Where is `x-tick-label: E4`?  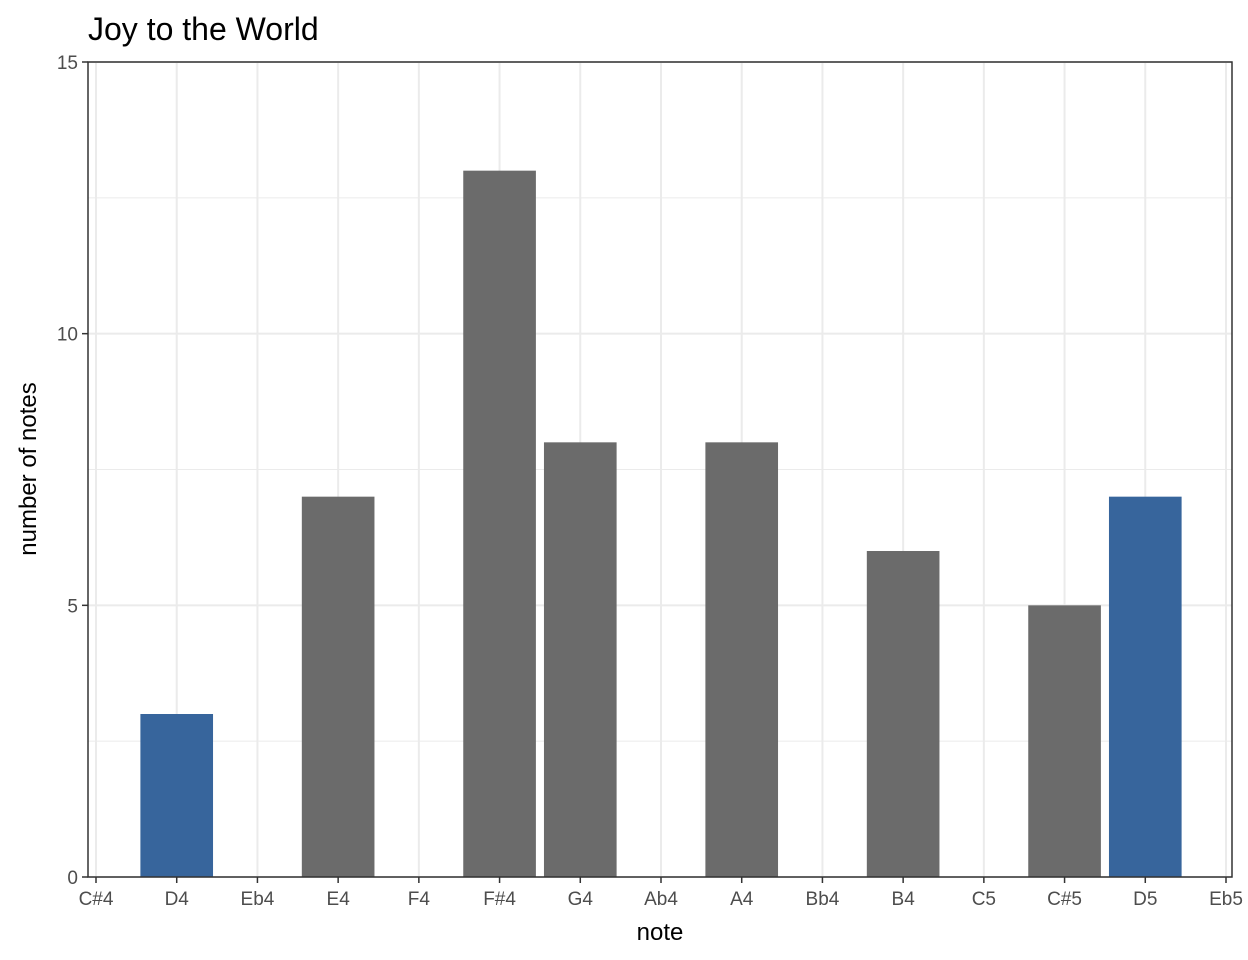
x-tick-label: E4 is located at coordinates (339, 899).